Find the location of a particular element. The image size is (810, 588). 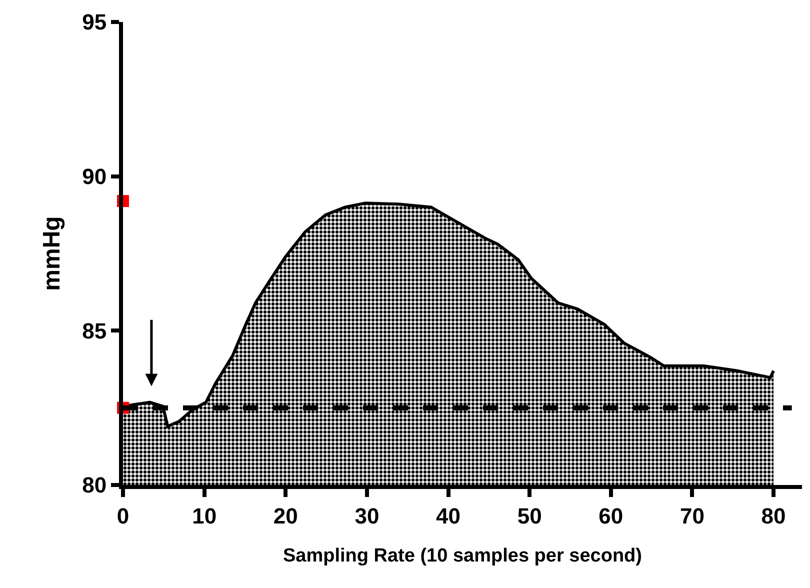

y-axis-title: mmHg is located at coordinates (52, 253).